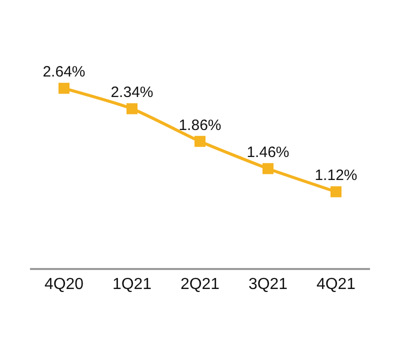  Describe the element at coordinates (132, 93) in the screenshot. I see `data-label: 2.34%` at that location.